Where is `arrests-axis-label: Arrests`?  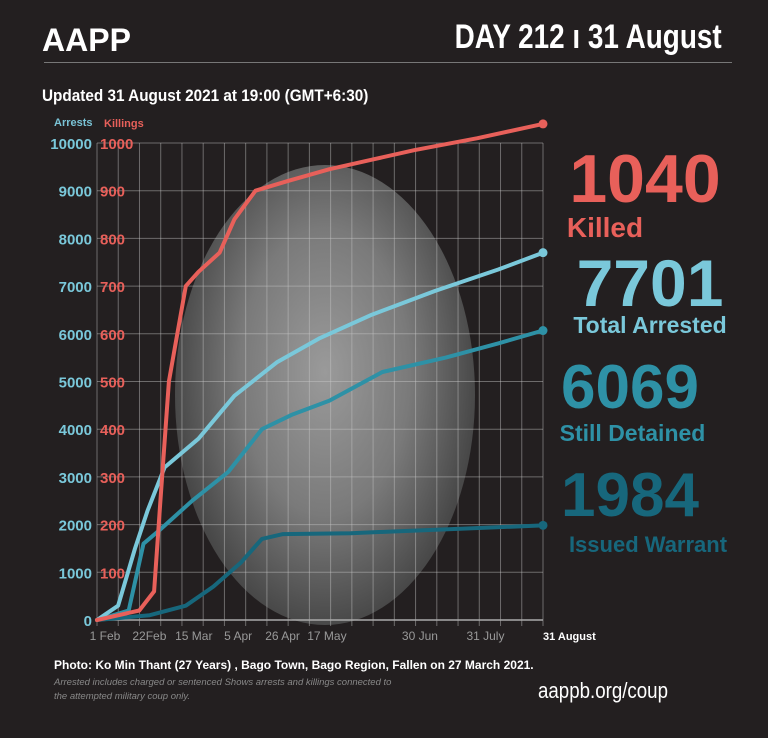
arrests-axis-label: Arrests is located at coordinates (73, 123).